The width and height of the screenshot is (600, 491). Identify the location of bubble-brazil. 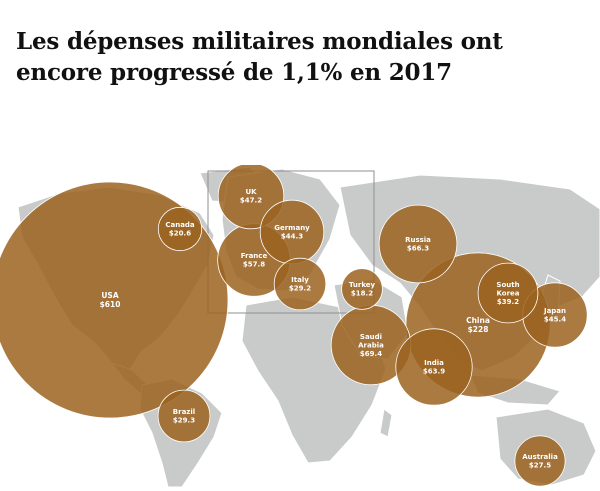
(184, 416).